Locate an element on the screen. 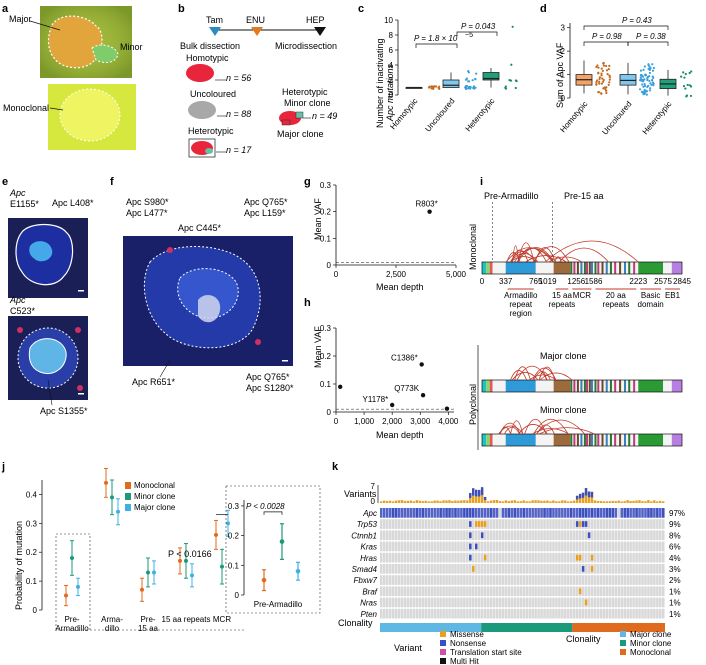  inset-data-point is located at coordinates (298, 571).